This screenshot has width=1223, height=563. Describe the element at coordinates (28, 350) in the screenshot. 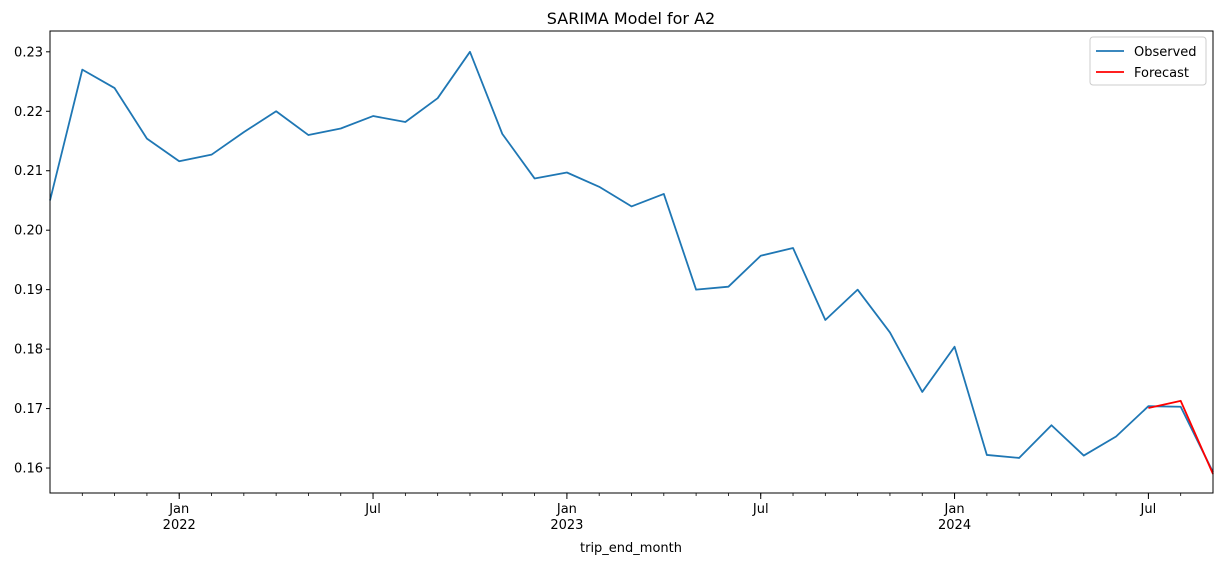

I see `y-tick-label: 0.18` at that location.